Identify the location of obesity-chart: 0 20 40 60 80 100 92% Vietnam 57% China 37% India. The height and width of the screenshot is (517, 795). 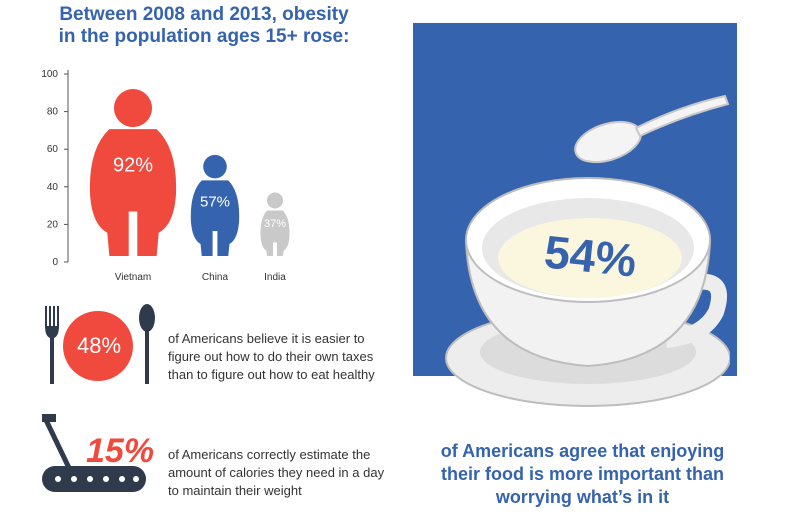
(165, 176).